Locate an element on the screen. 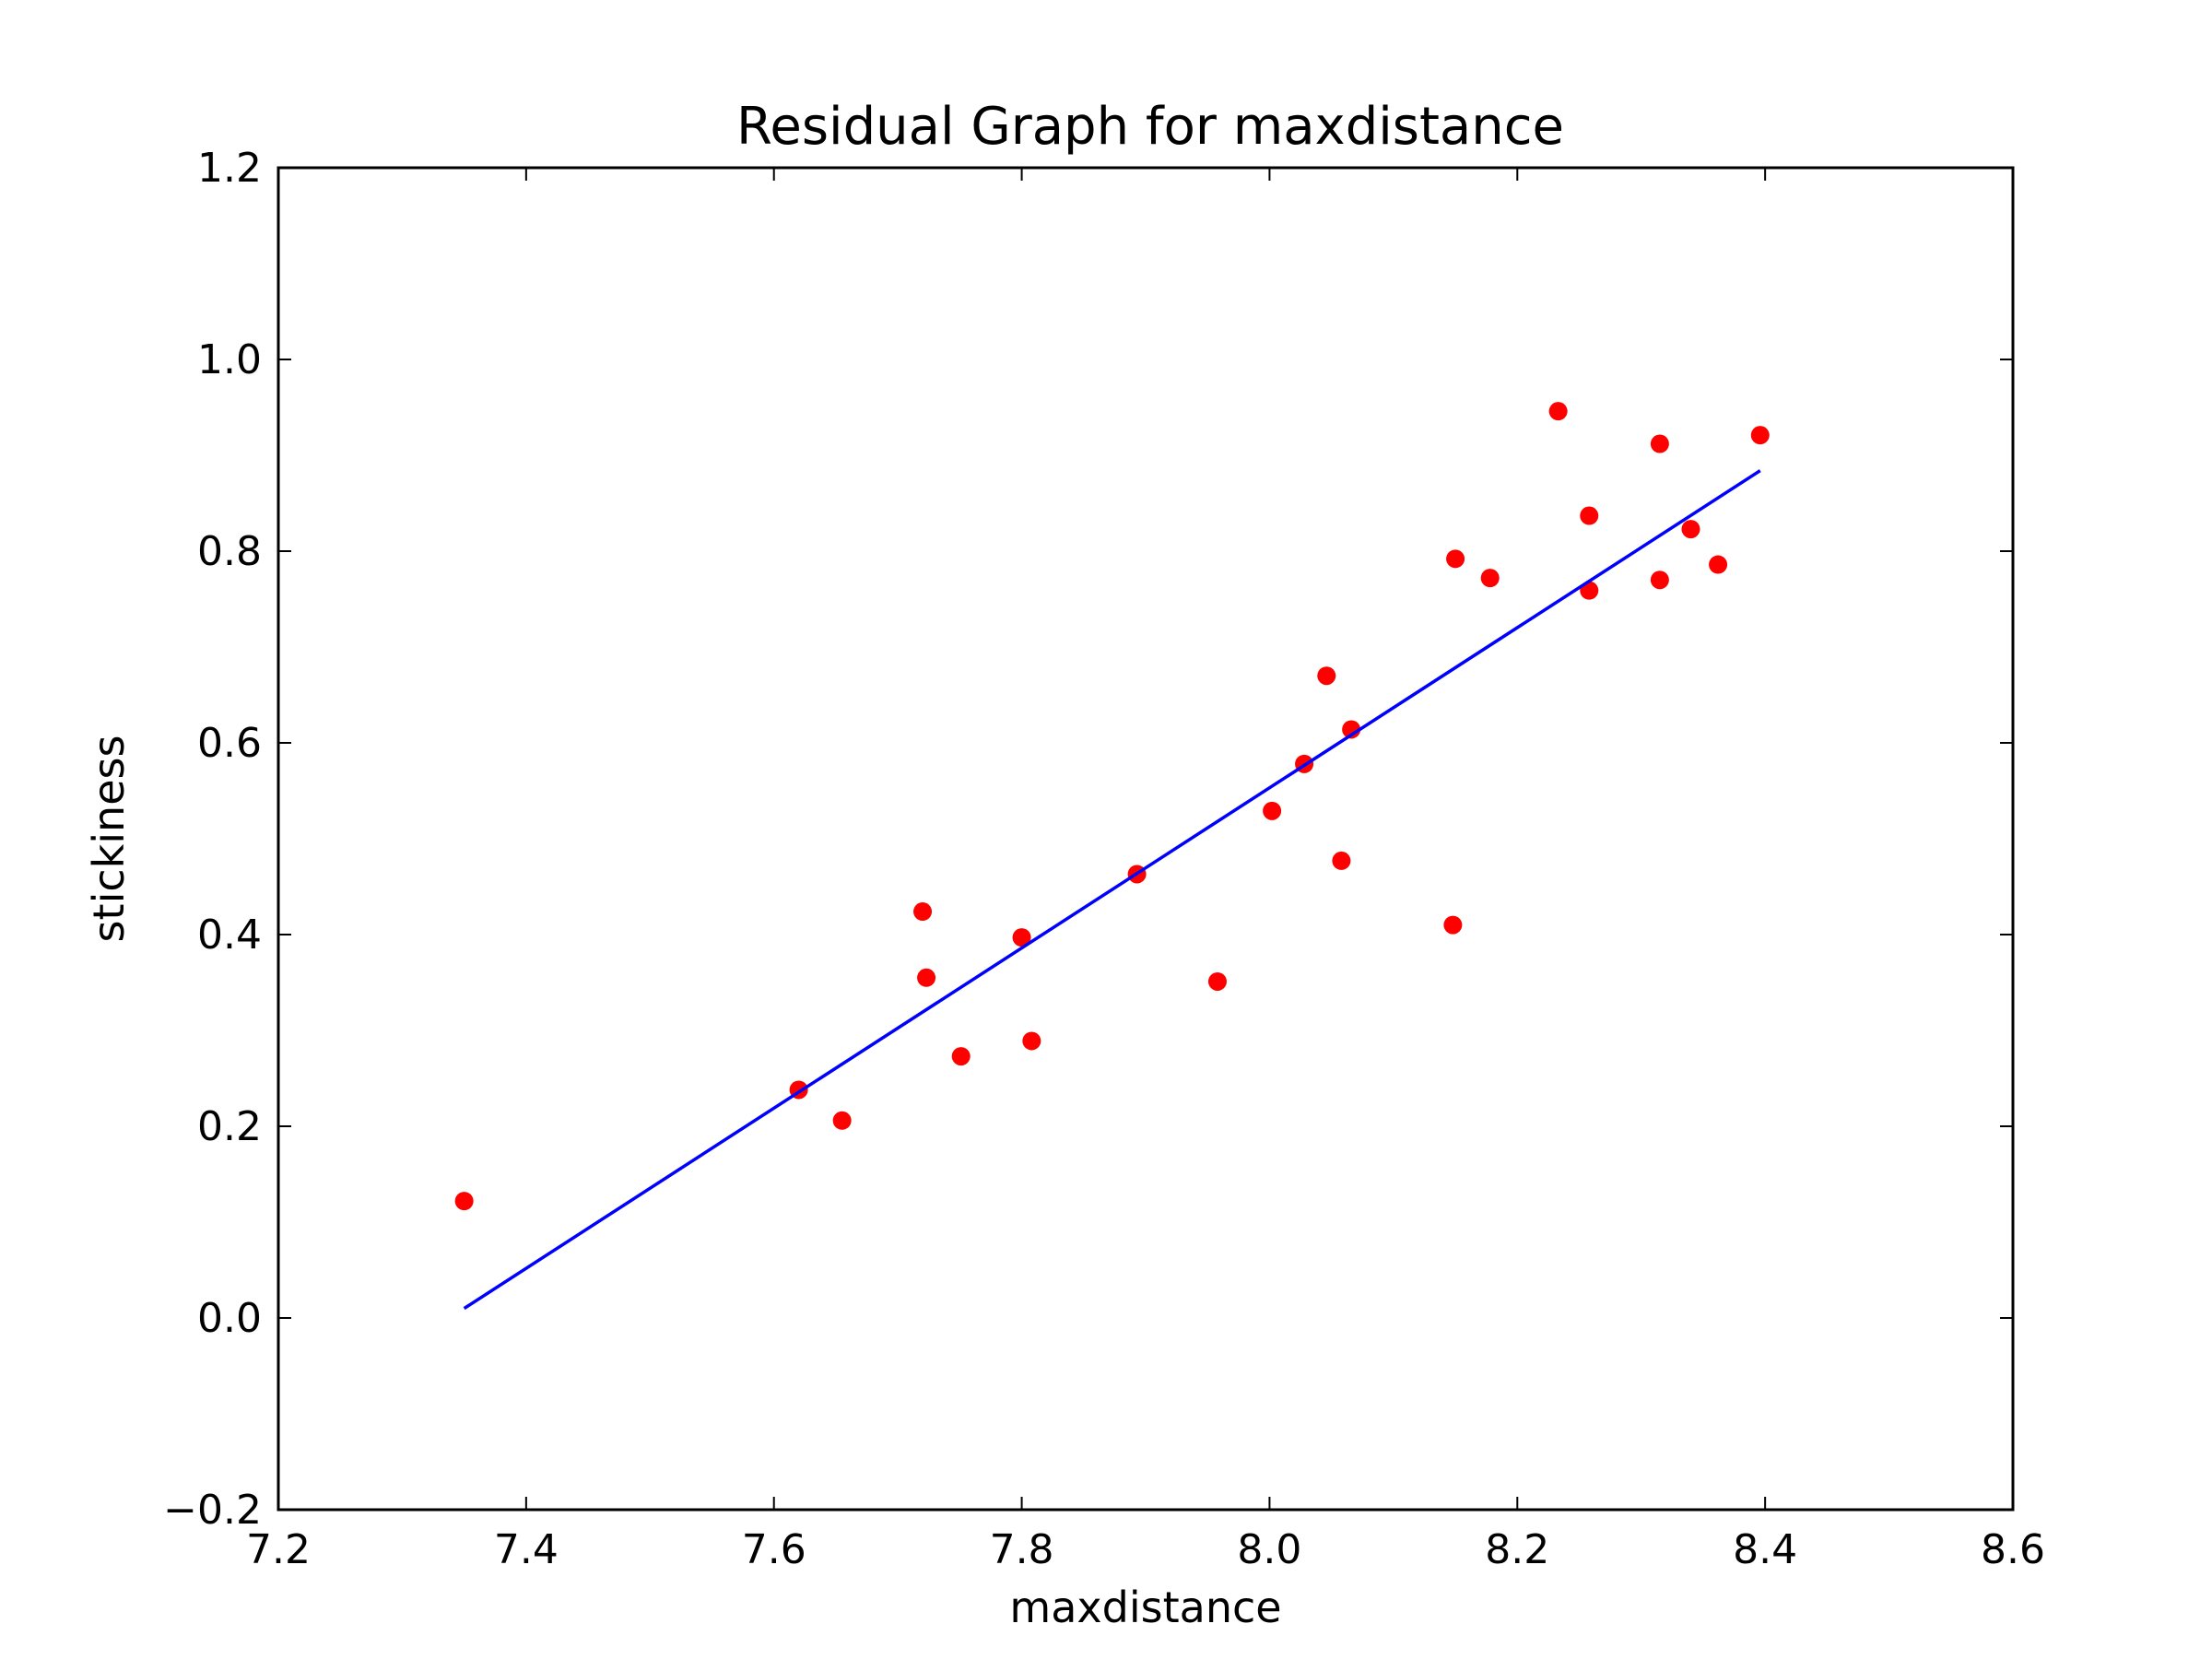  y-tick-label: 0.4 is located at coordinates (229, 935).